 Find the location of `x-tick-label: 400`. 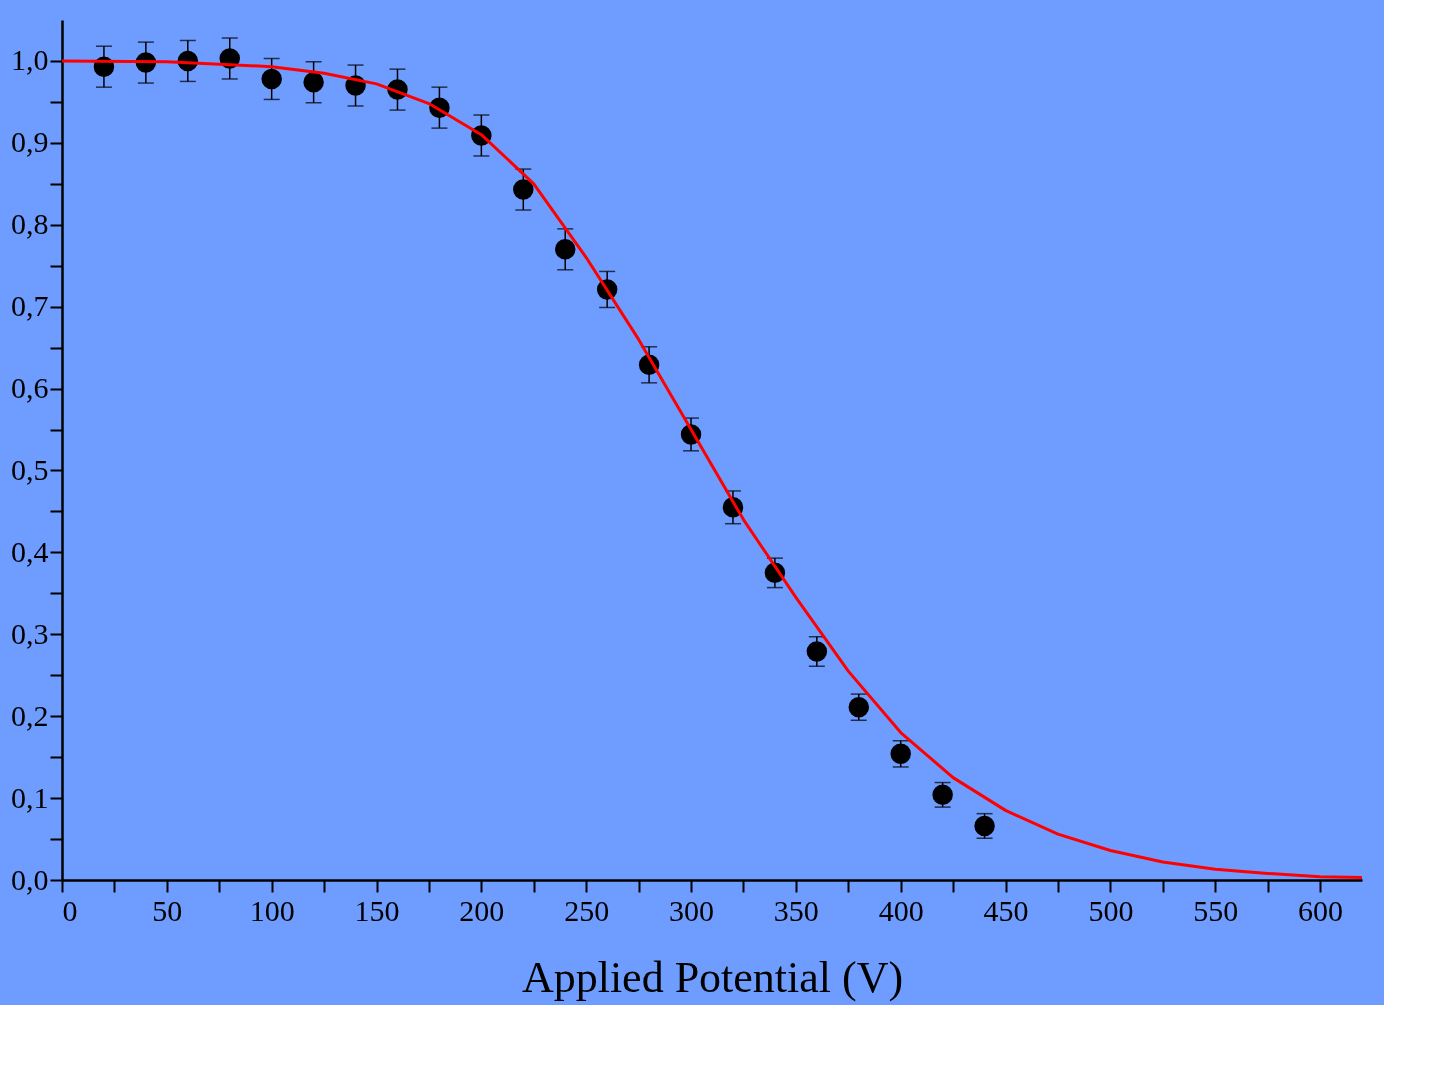

x-tick-label: 400 is located at coordinates (901, 910).